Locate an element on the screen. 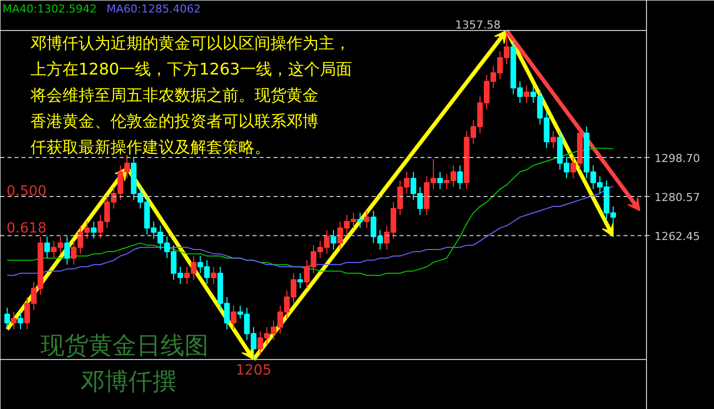 The width and height of the screenshot is (714, 409). y-tick-label: 1262.45 is located at coordinates (677, 237).